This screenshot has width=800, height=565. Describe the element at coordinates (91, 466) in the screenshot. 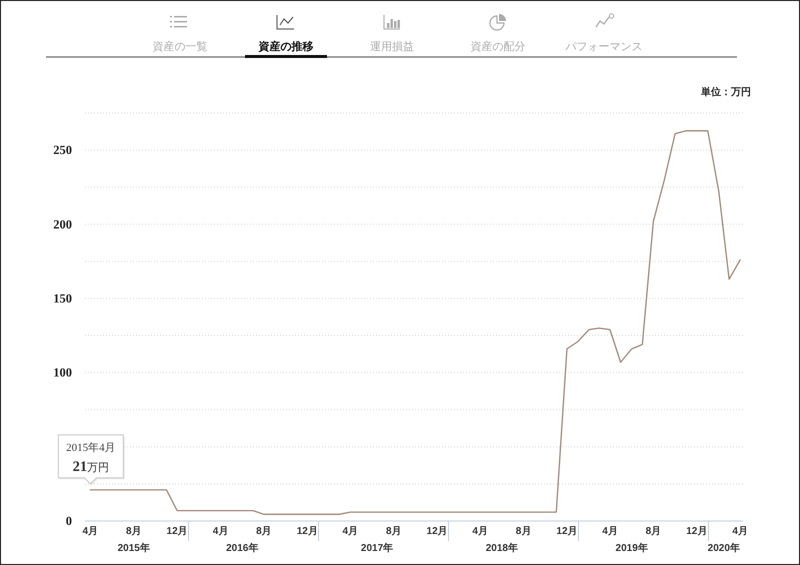

I see `annotation: 21万円` at that location.